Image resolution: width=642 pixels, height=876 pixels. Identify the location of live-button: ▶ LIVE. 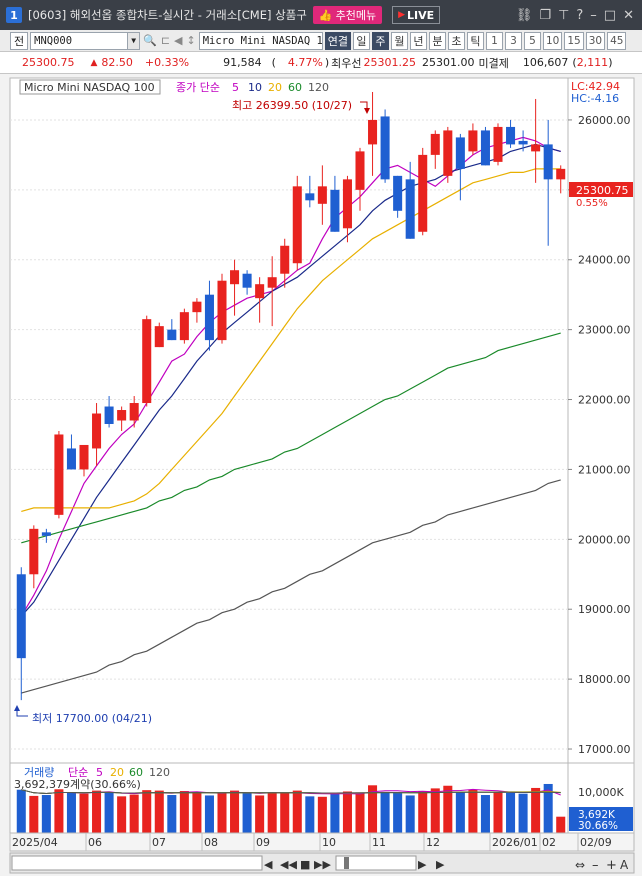
(416, 15).